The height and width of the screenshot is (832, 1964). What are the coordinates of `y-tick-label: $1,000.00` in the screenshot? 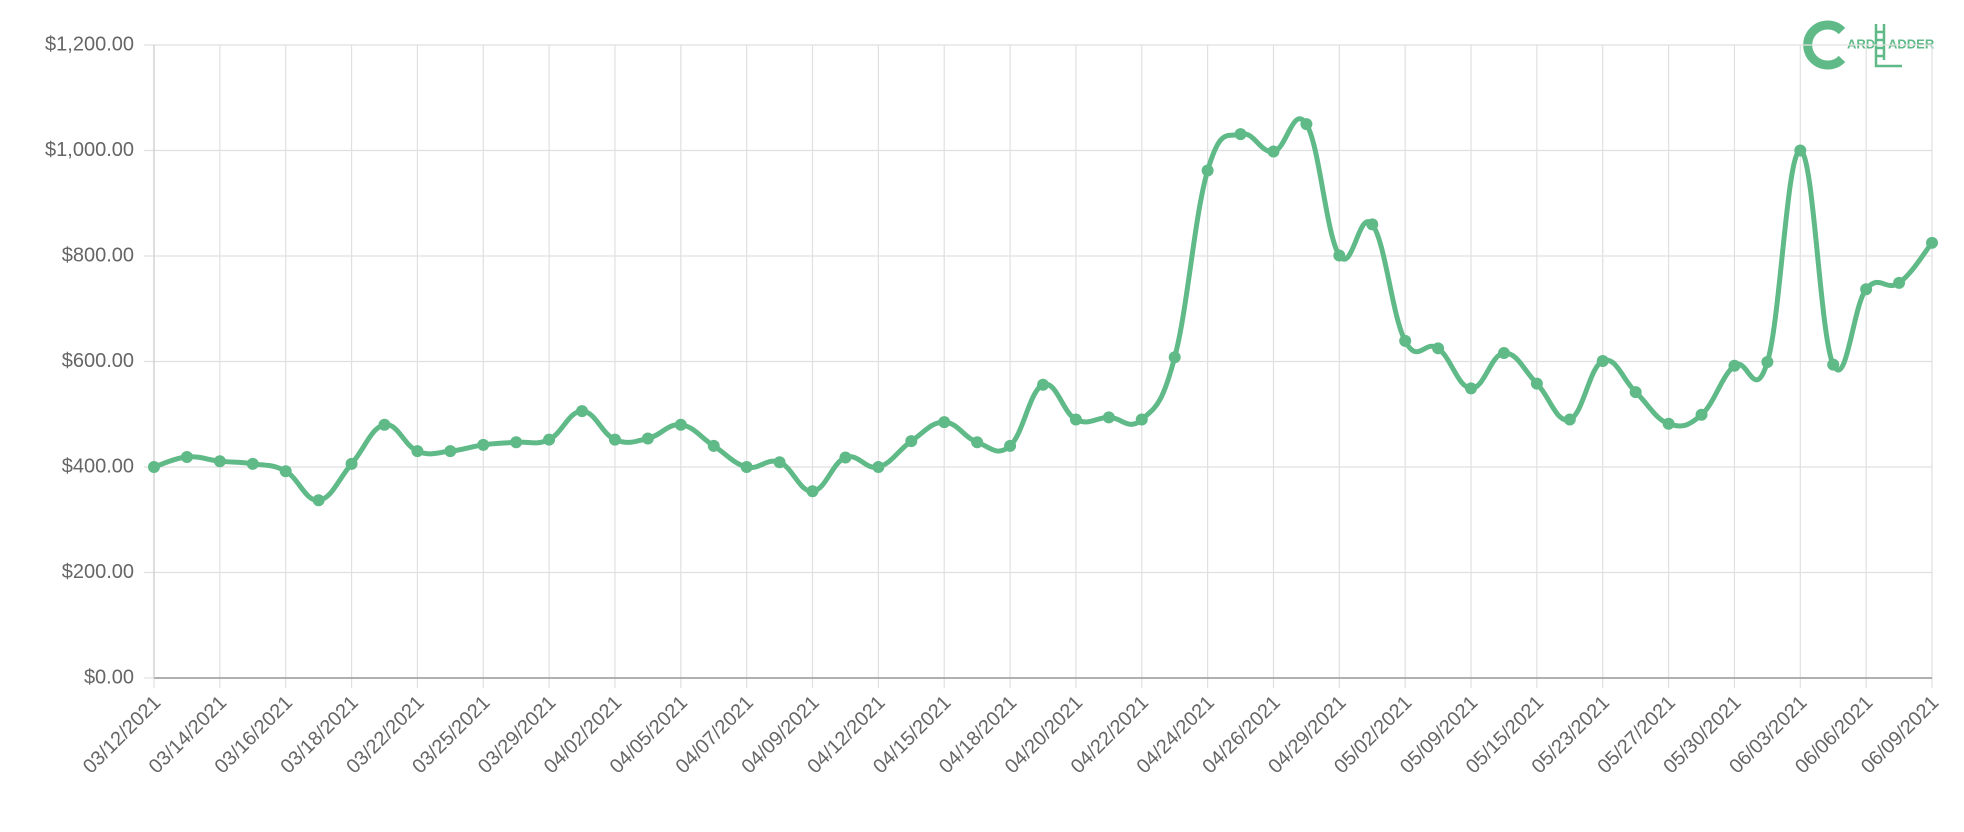 It's located at (89, 150).